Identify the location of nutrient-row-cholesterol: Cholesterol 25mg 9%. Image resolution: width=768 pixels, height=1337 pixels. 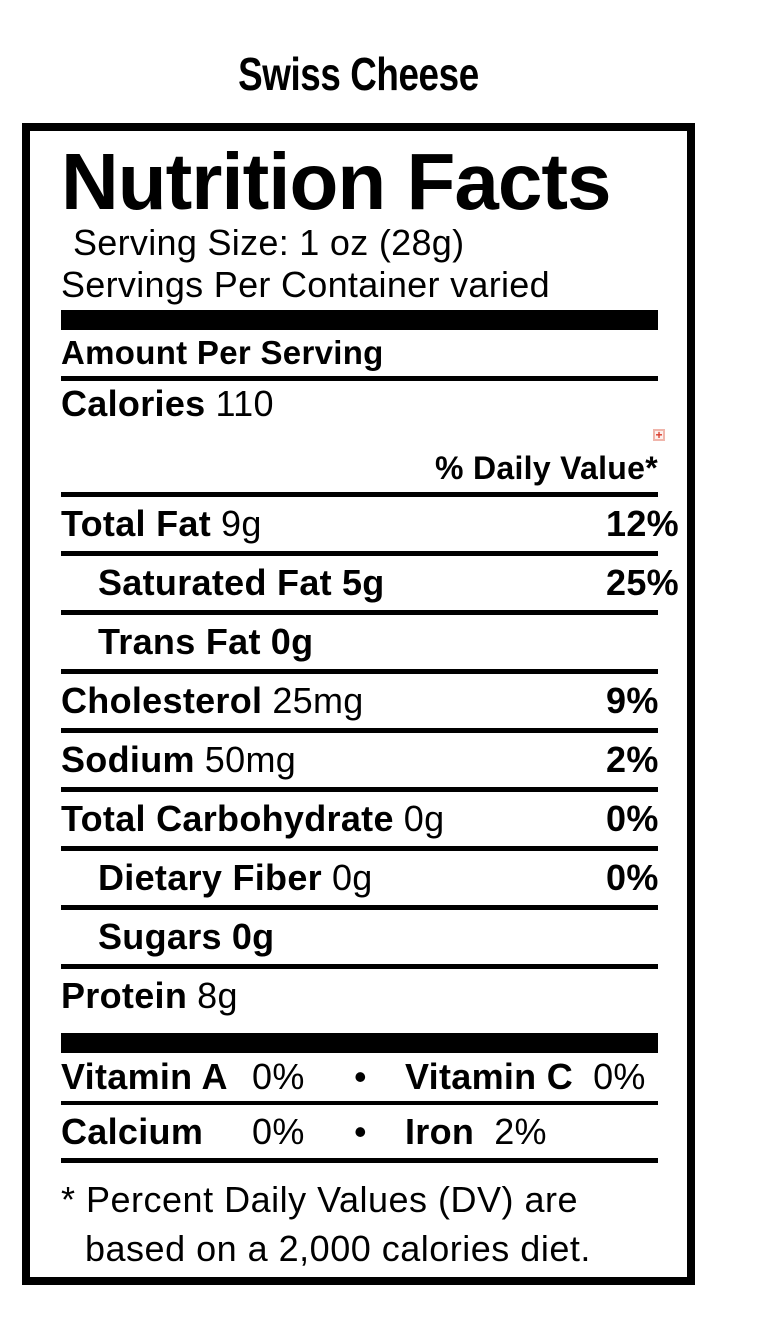
(359, 703).